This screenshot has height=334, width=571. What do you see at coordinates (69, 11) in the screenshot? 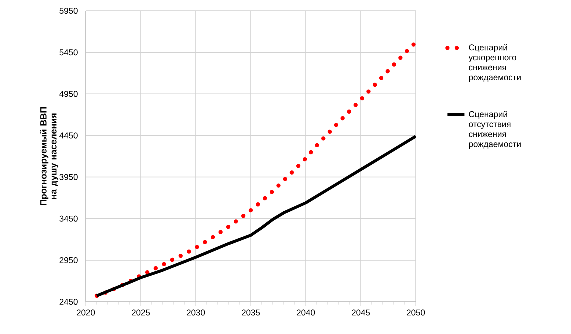
I see `y-tick-label: 5950` at bounding box center [69, 11].